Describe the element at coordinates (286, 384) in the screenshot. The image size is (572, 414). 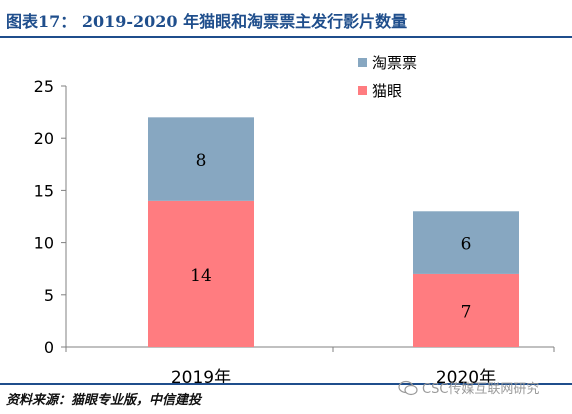
I see `footer-divider` at that location.